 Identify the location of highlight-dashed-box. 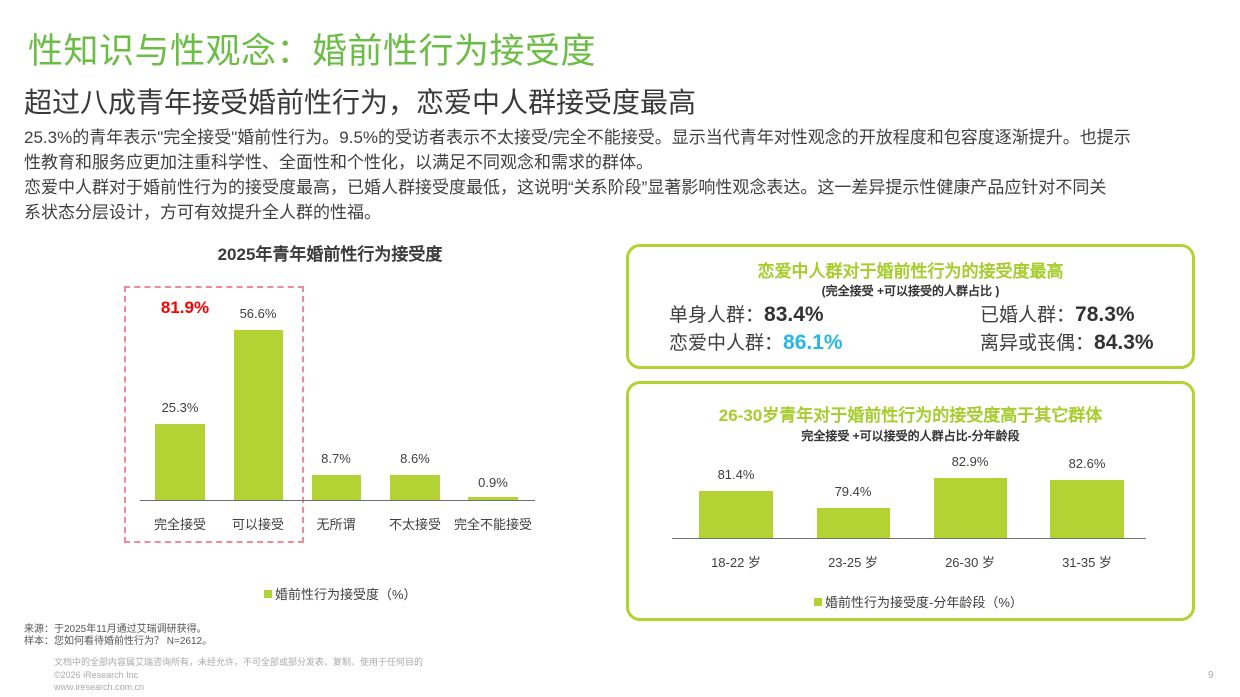
(214, 414).